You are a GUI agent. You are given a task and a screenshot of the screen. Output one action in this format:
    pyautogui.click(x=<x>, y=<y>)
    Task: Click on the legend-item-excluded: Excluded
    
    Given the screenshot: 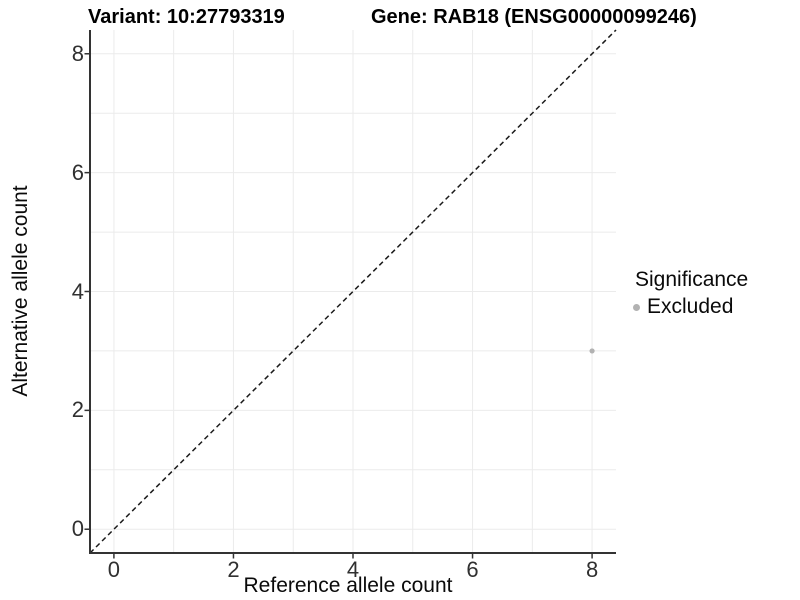 What is the action you would take?
    pyautogui.click(x=690, y=307)
    